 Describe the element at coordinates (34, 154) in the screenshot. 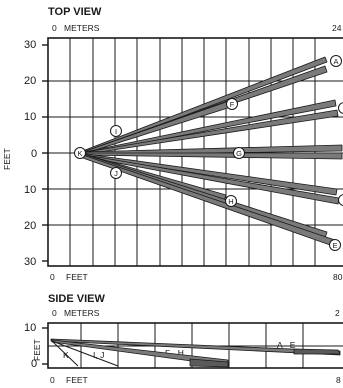

I see `top-y-tick-0: 0` at that location.